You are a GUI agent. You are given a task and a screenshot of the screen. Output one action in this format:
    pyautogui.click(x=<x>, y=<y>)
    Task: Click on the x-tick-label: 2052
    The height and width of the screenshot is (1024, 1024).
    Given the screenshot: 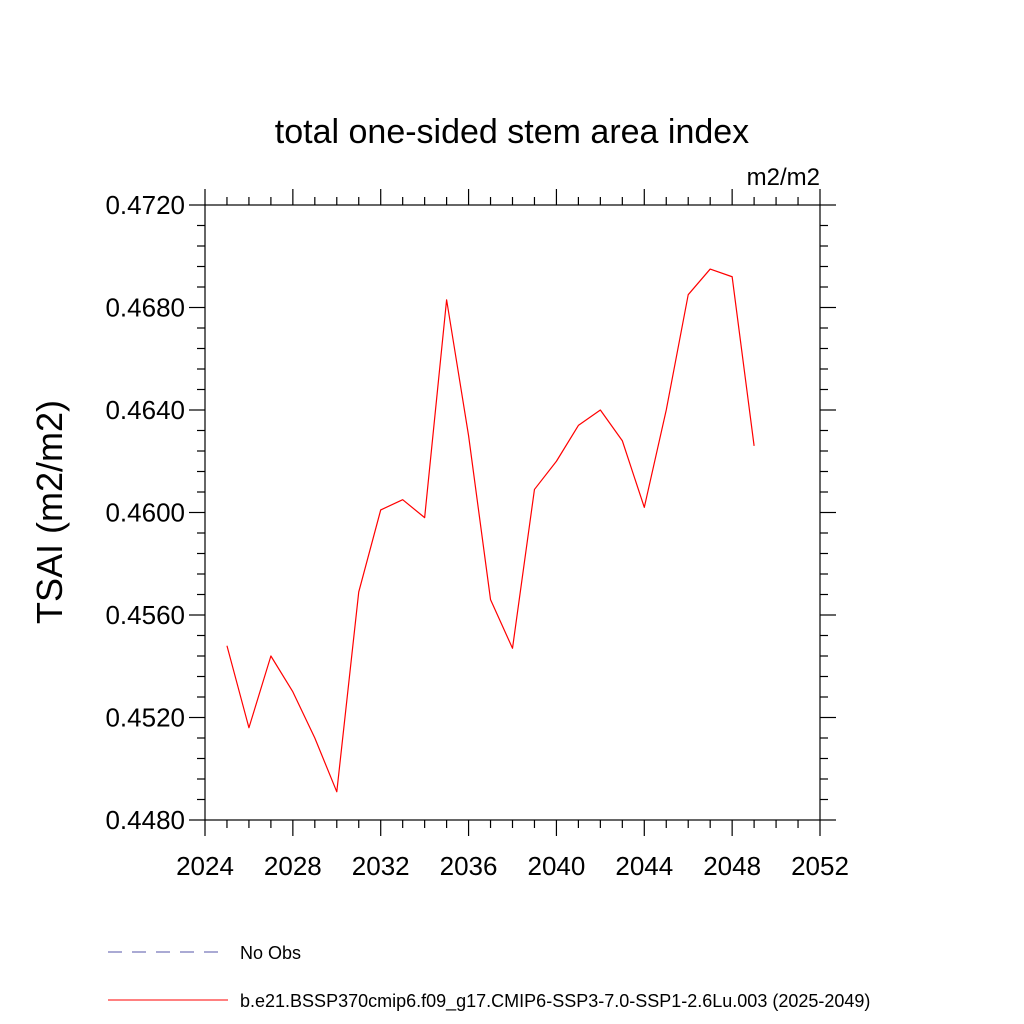 What is the action you would take?
    pyautogui.click(x=820, y=866)
    